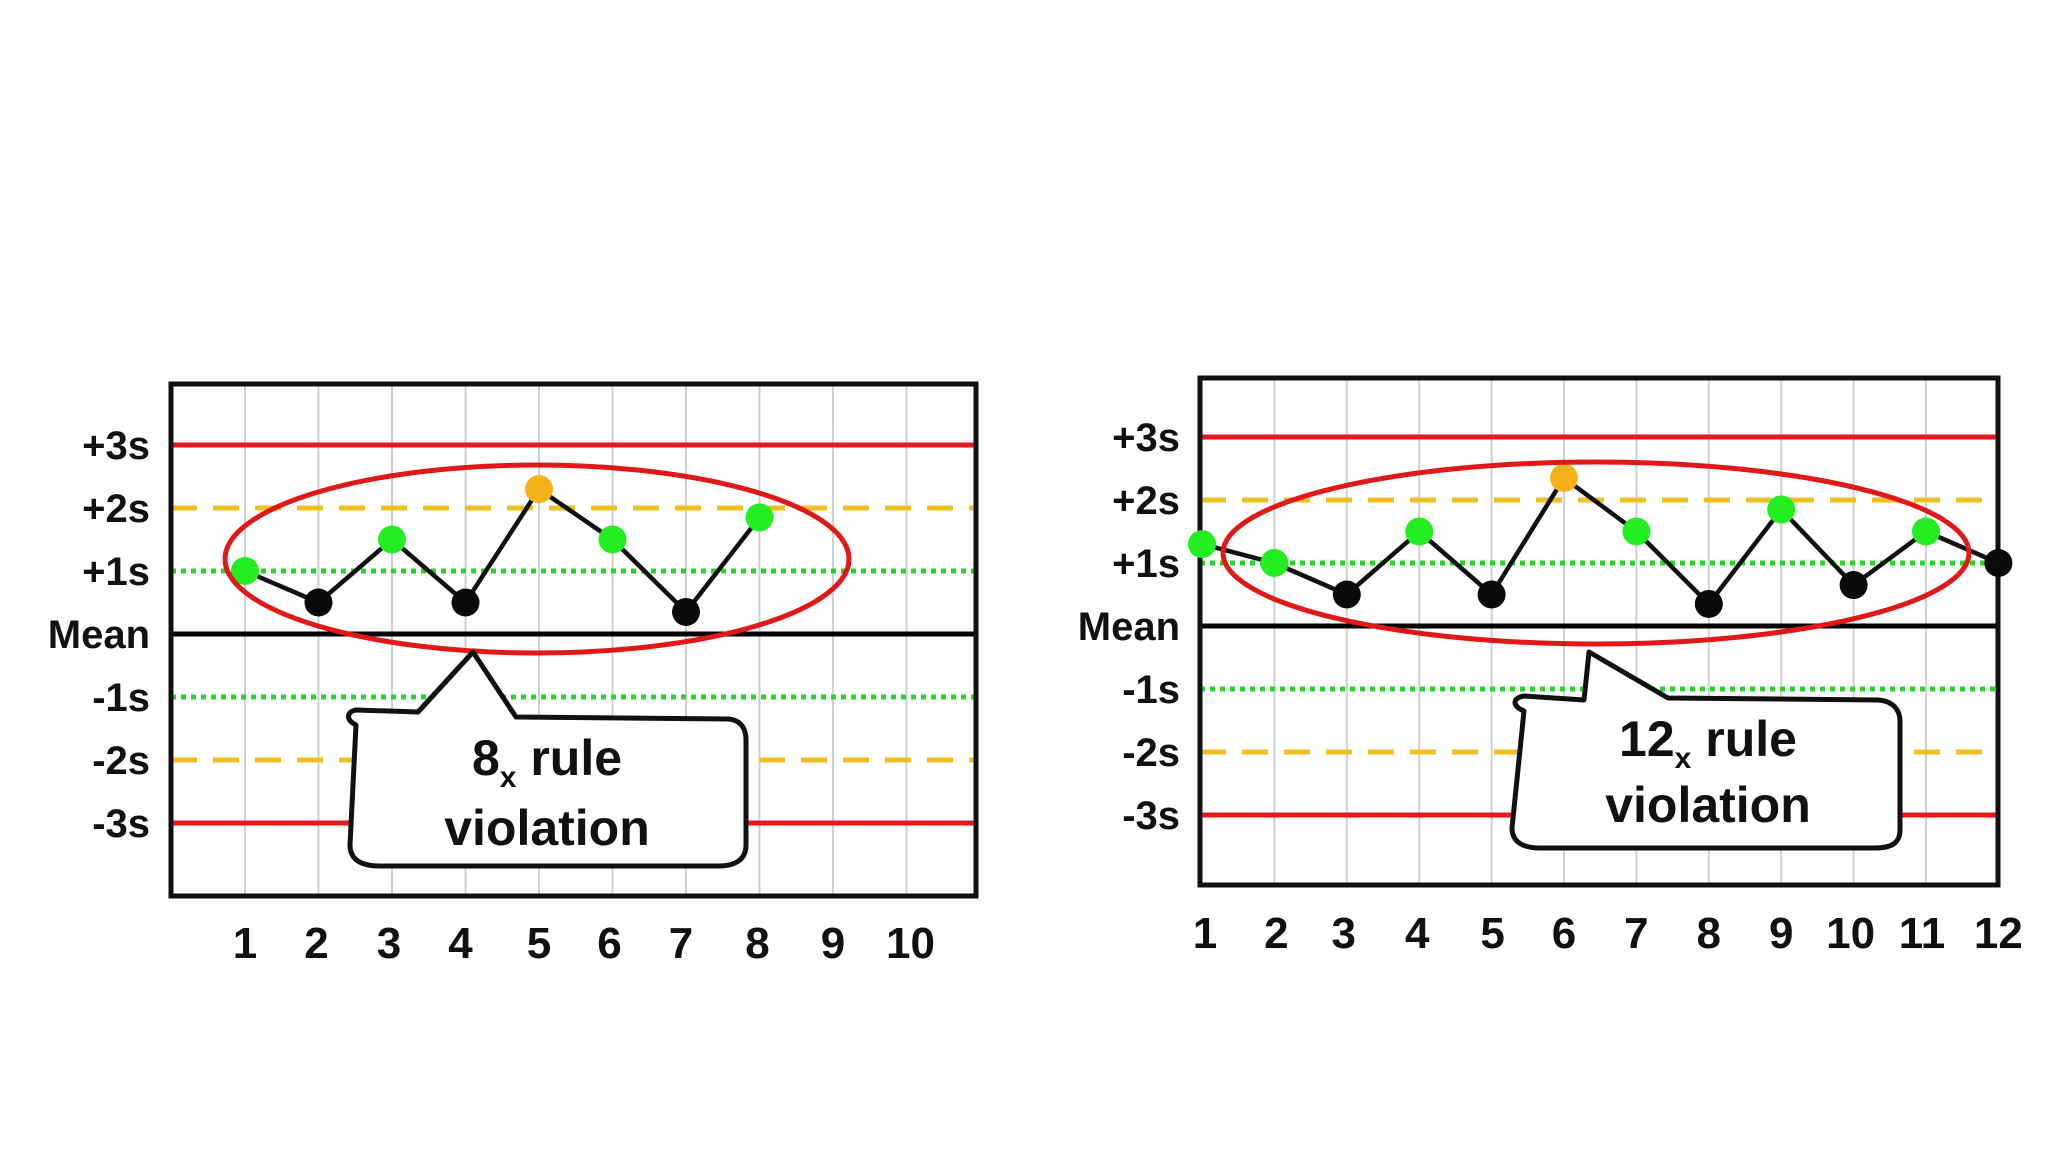 This screenshot has width=2048, height=1152. What do you see at coordinates (1998, 933) in the screenshot?
I see `x-tick-label: 12` at bounding box center [1998, 933].